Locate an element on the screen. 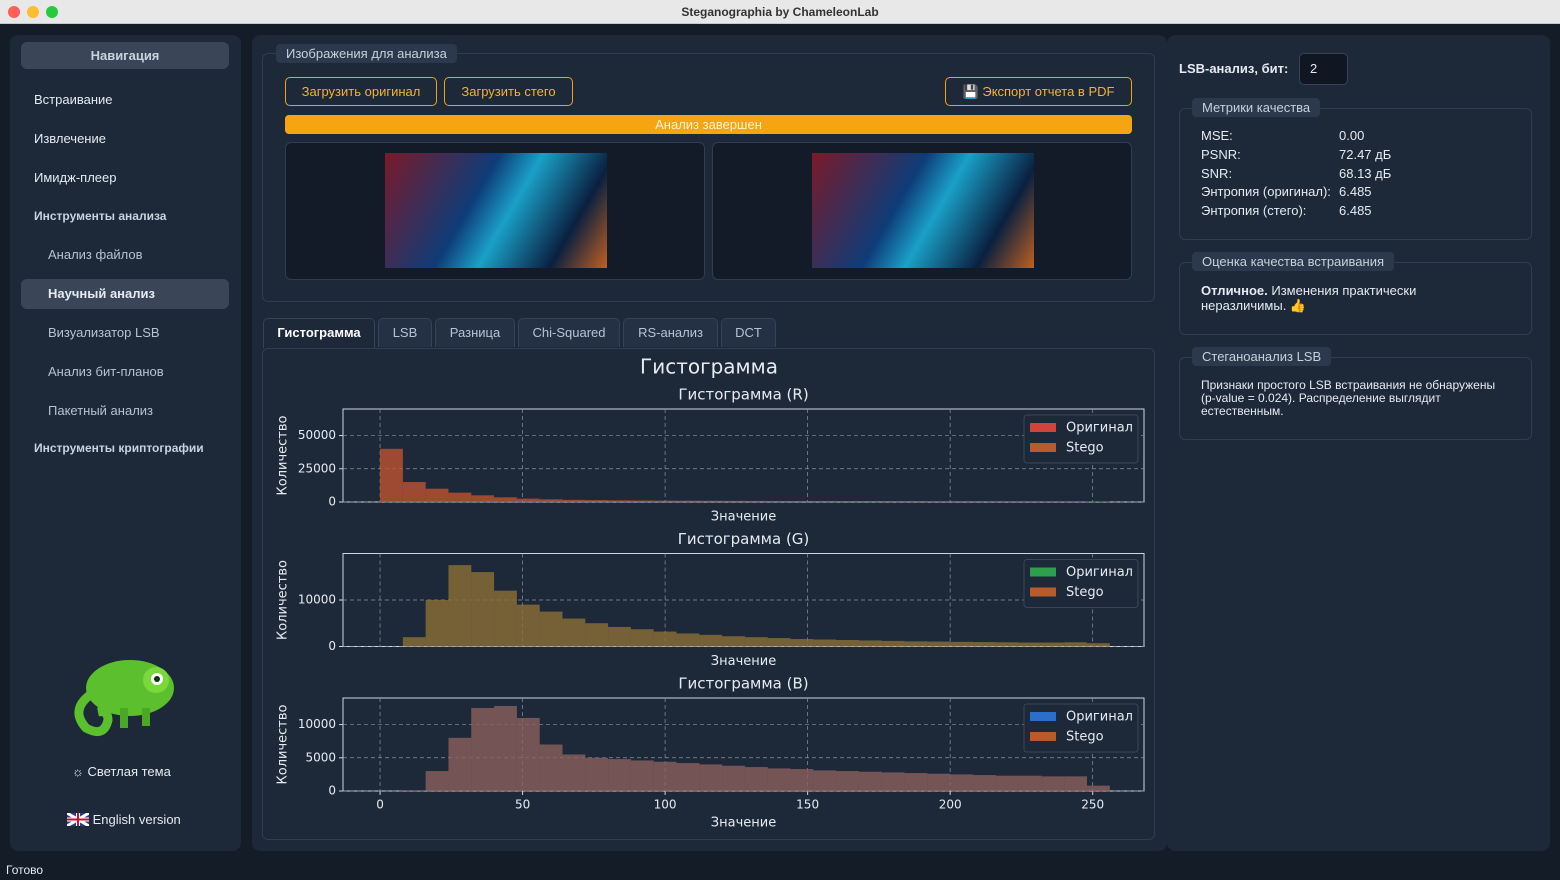 The image size is (1560, 880). tab: Разница is located at coordinates (475, 332).